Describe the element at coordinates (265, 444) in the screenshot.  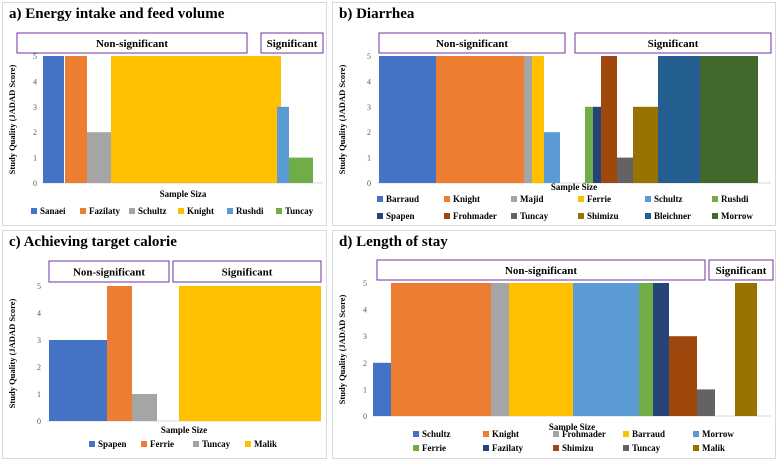
I see `legend-label: Malik` at that location.